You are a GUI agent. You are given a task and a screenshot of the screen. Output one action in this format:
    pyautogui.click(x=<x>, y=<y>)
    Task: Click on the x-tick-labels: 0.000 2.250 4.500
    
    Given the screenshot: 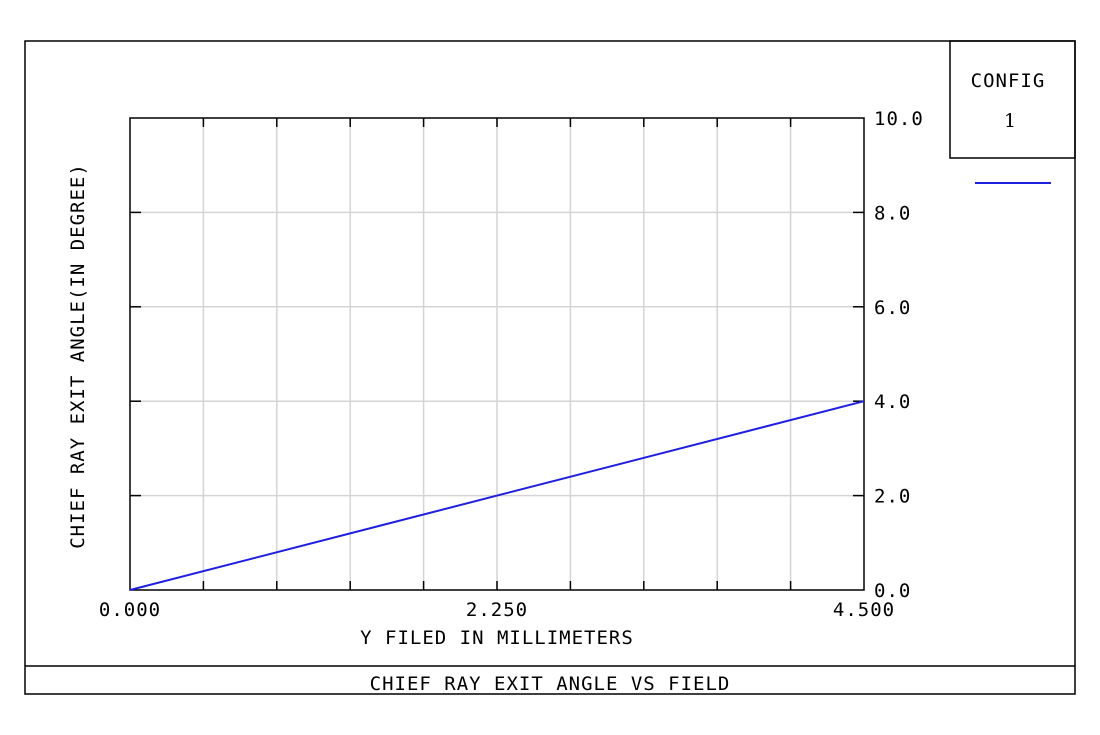 What is the action you would take?
    pyautogui.click(x=497, y=610)
    